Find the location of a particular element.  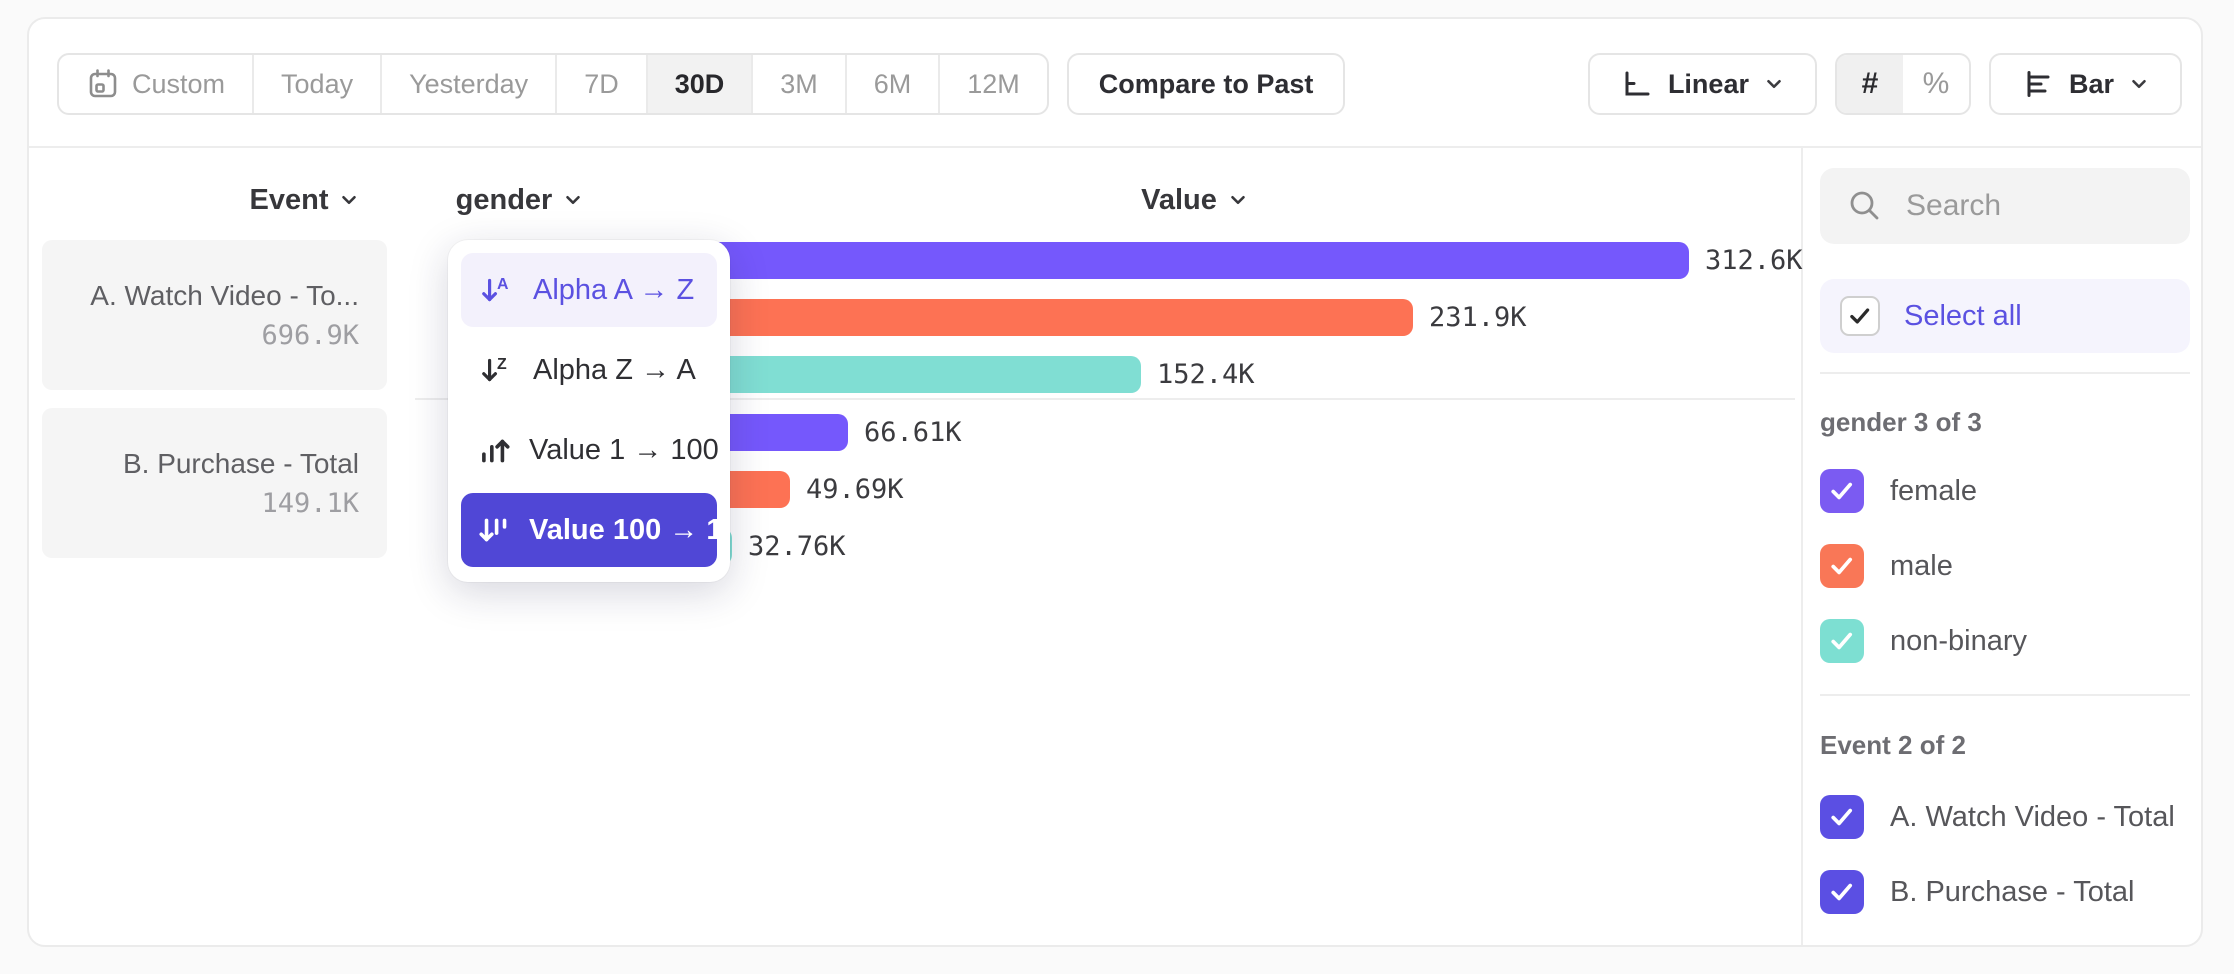

event-row-purchase: B. Purchase - Total is located at coordinates (2011, 892).